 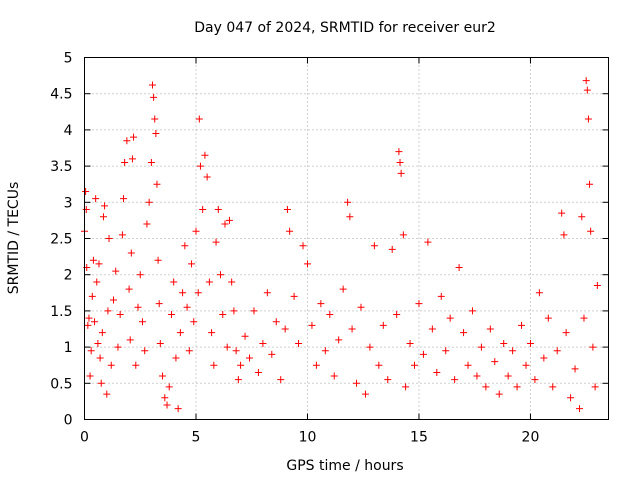 What do you see at coordinates (61, 384) in the screenshot?
I see `y-tick-label: 0.5` at bounding box center [61, 384].